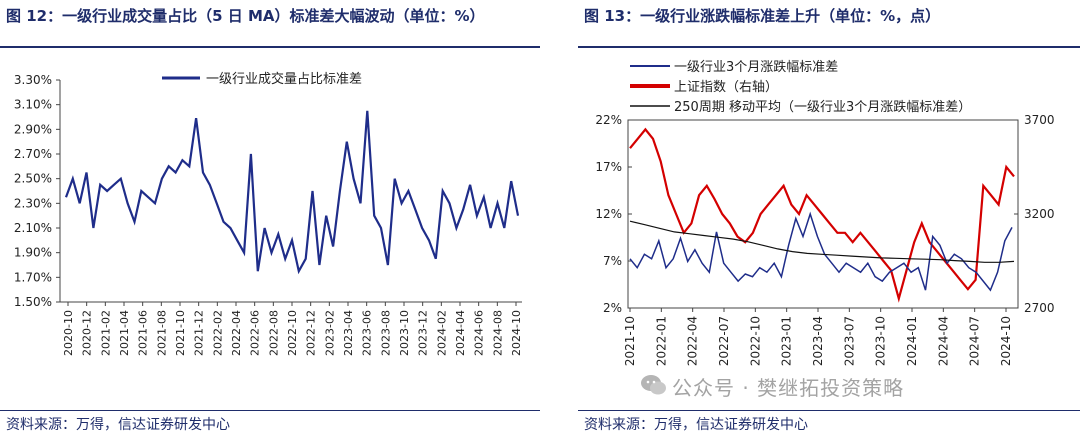  Describe the element at coordinates (762, 16) in the screenshot. I see `right-figure-title: 图 13：一级行业涨跌幅标准差上升（单位：%，点）` at that location.